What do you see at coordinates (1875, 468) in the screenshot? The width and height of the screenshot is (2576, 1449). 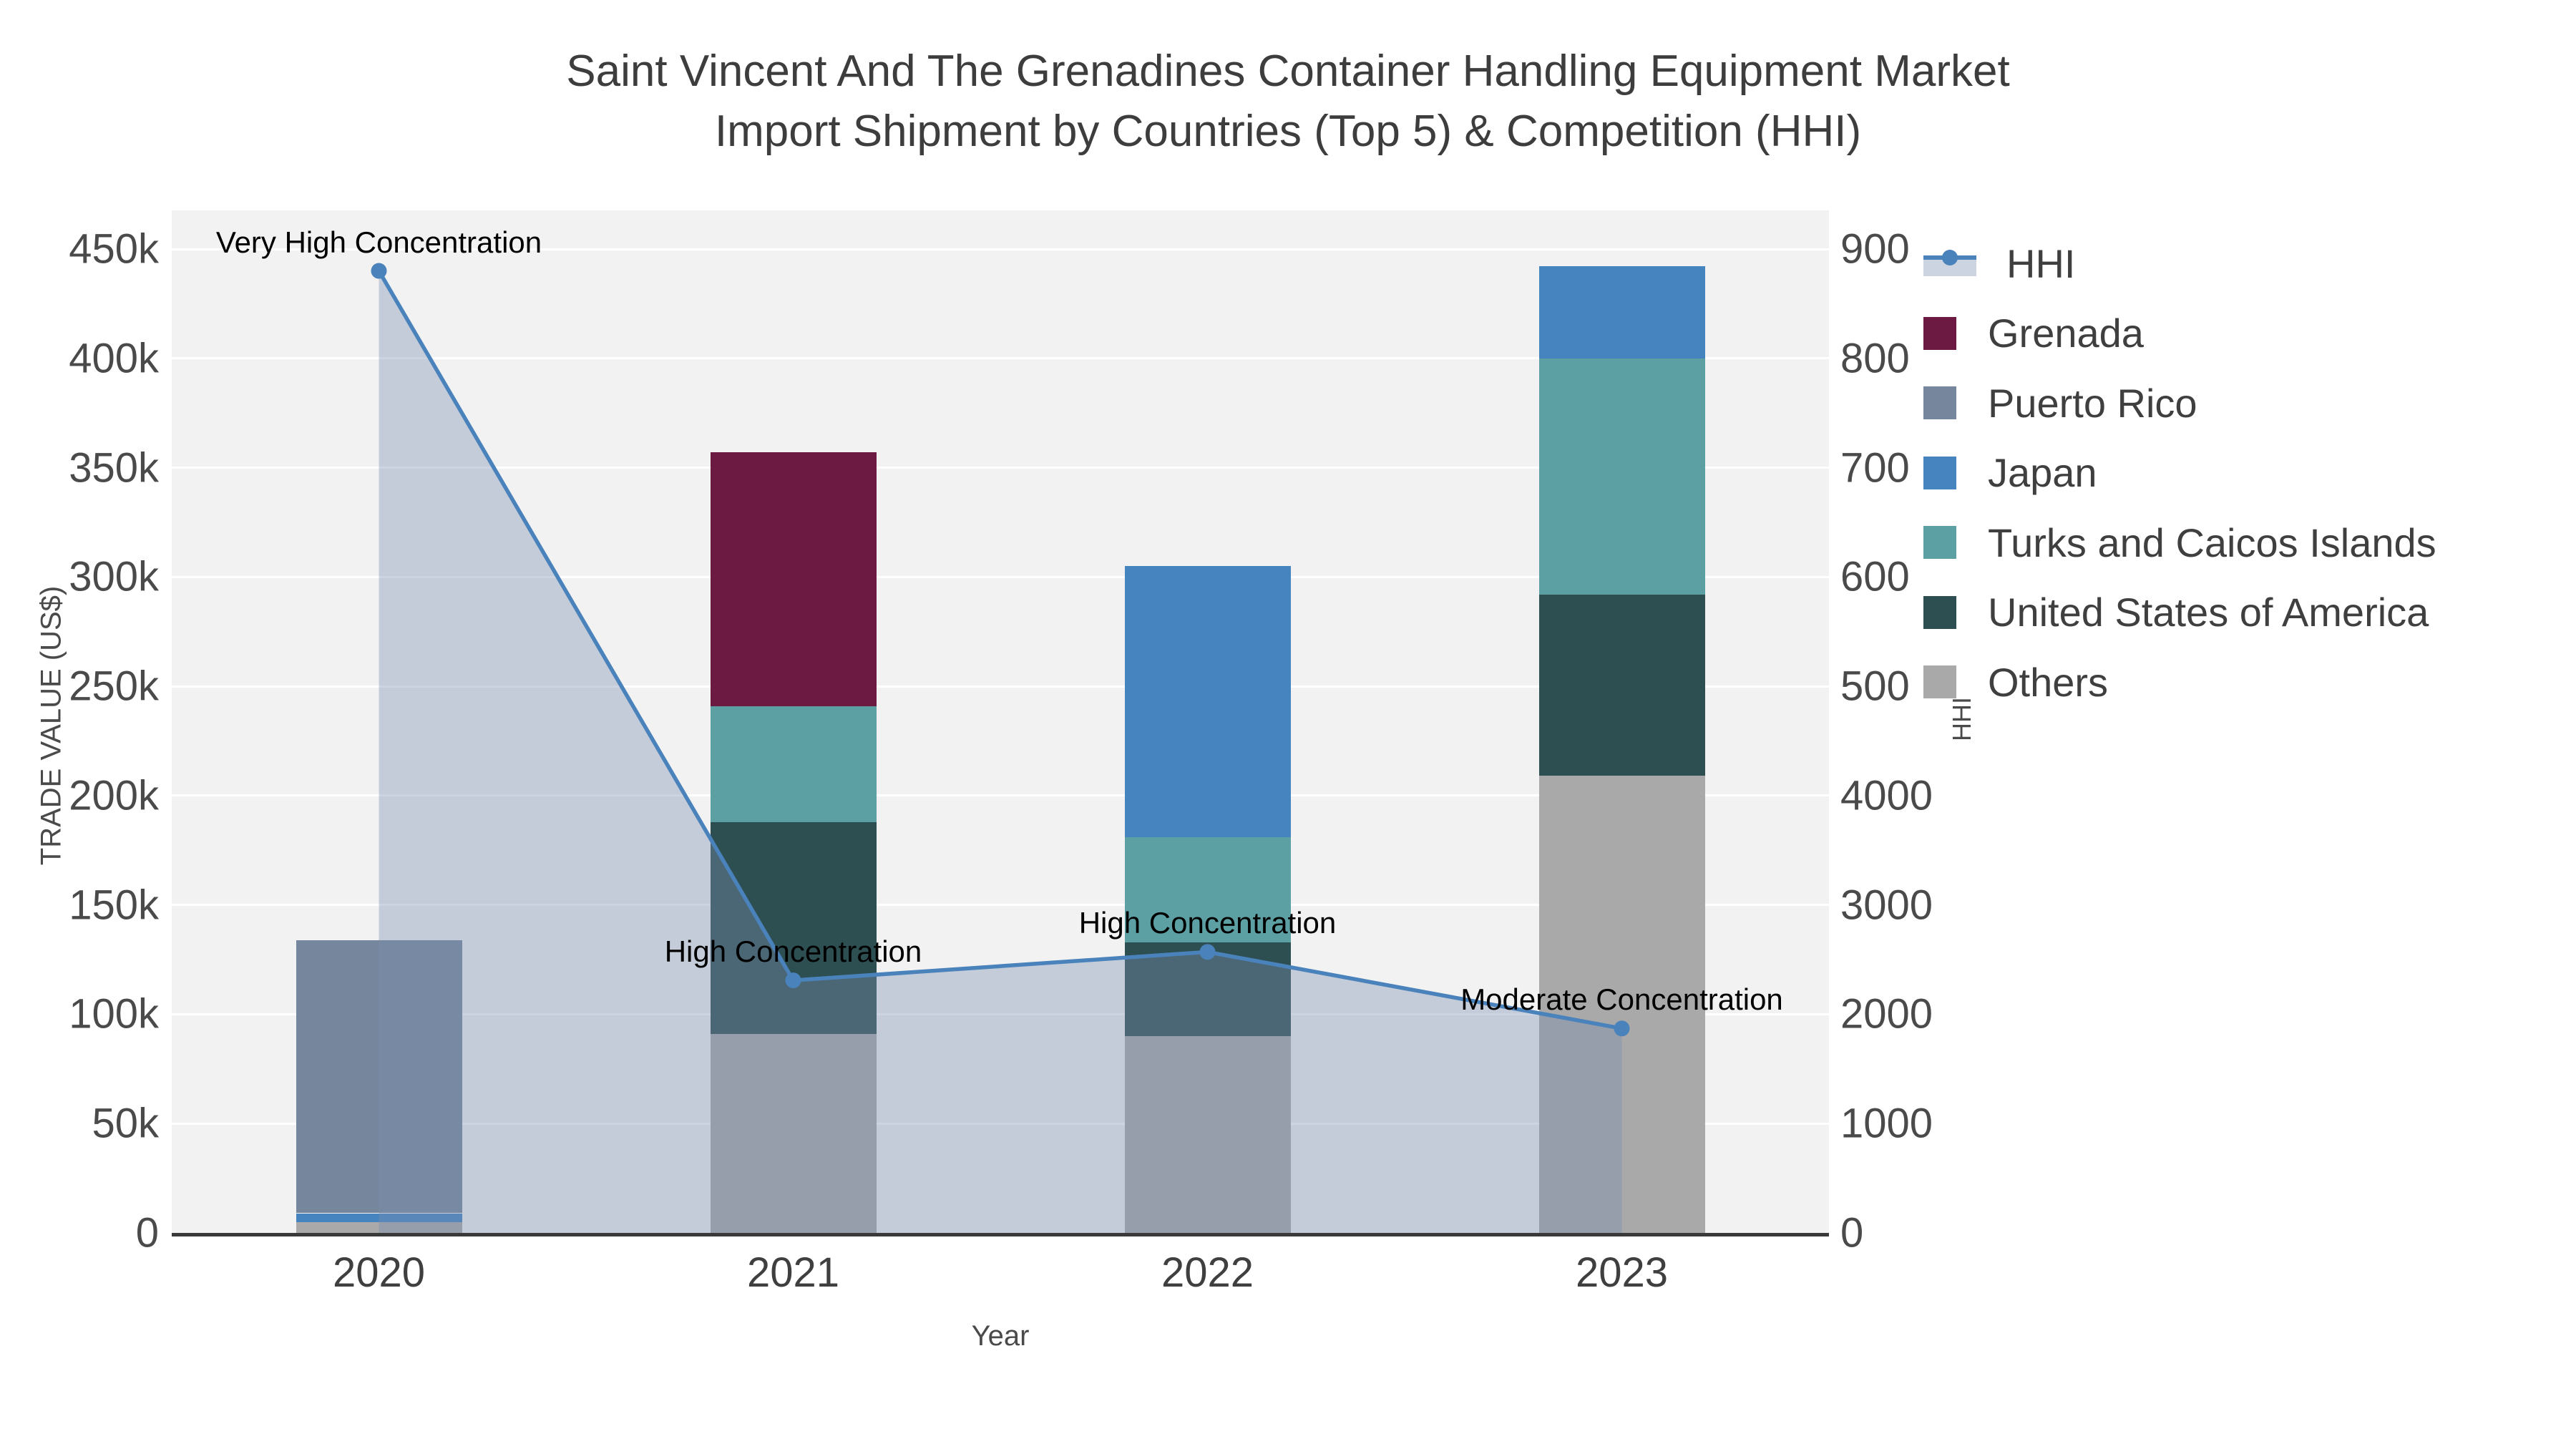 I see `y-right-tick-label: 700` at bounding box center [1875, 468].